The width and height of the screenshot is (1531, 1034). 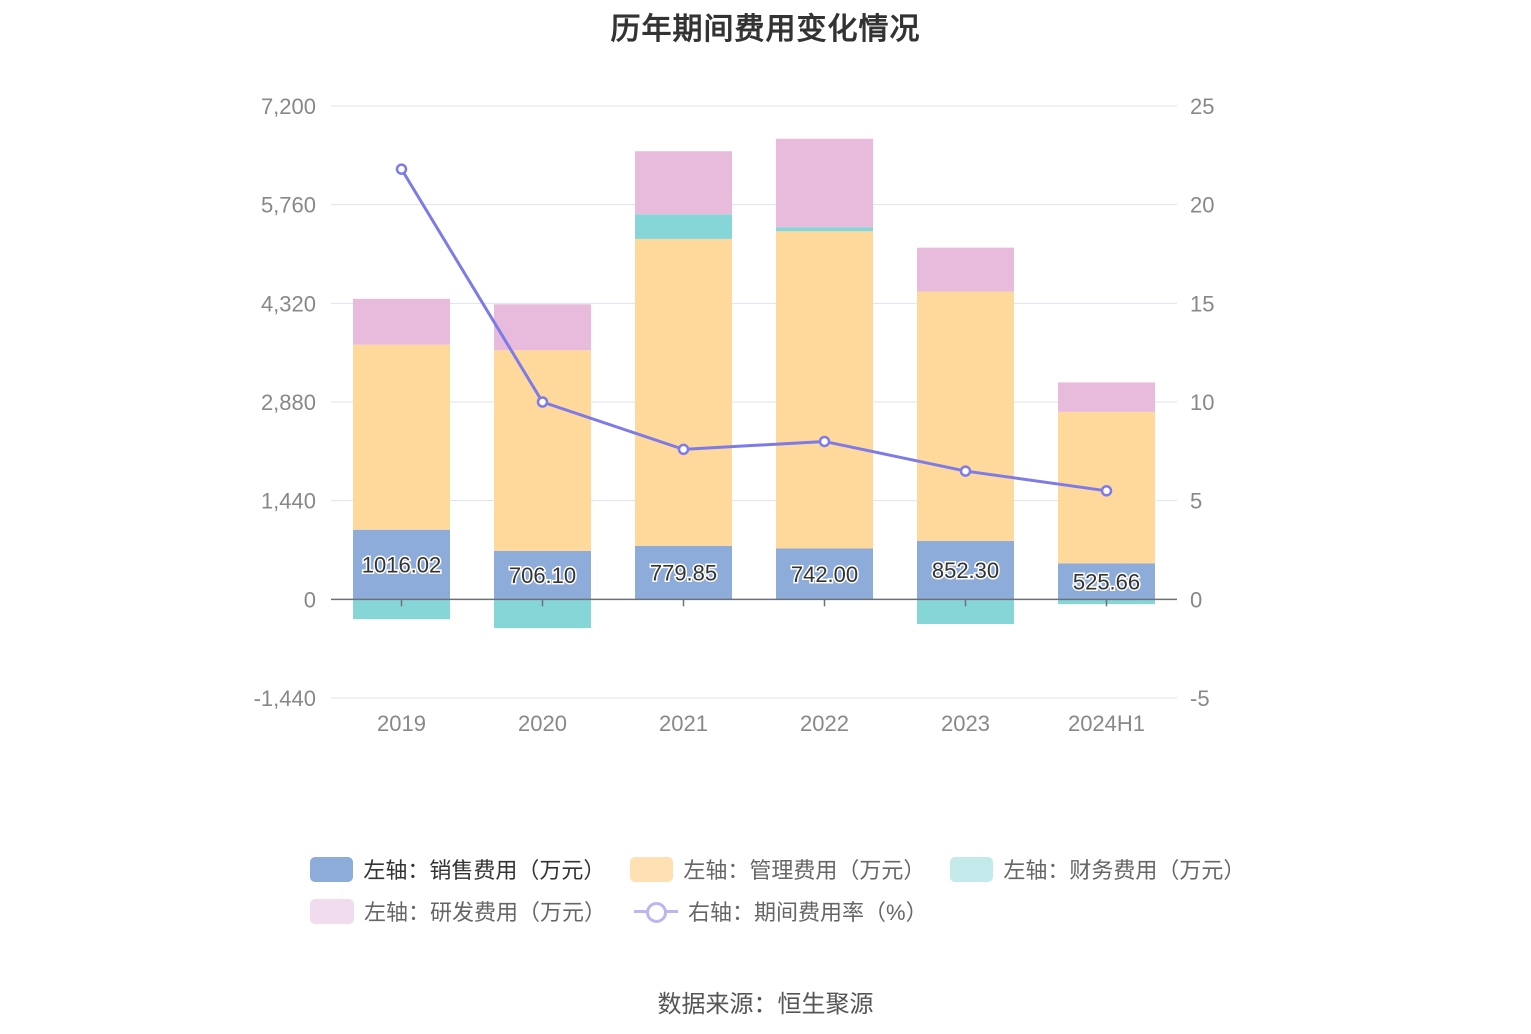 I want to click on sales-data-label: 525.66, so click(x=1106, y=581).